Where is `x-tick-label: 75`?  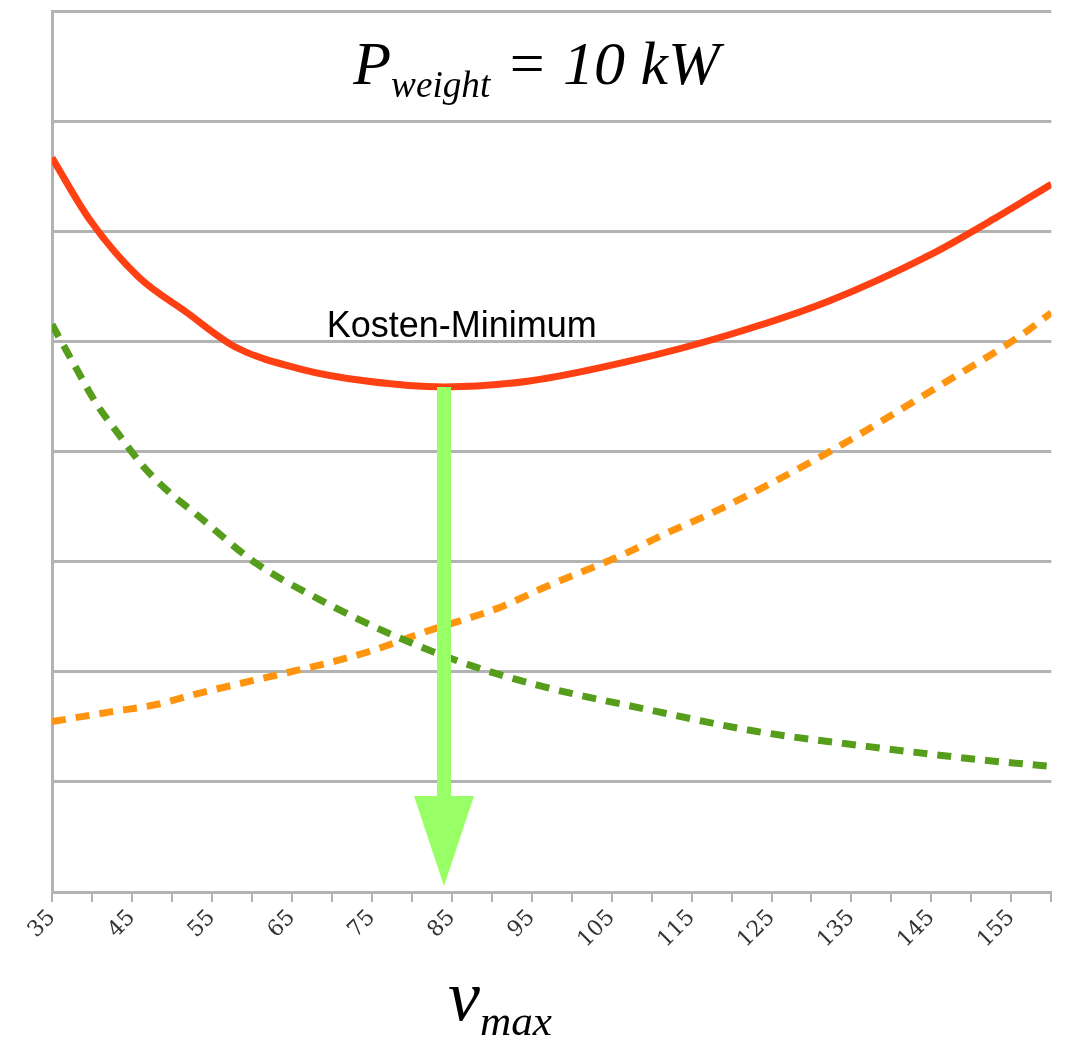 x-tick-label: 75 is located at coordinates (360, 923).